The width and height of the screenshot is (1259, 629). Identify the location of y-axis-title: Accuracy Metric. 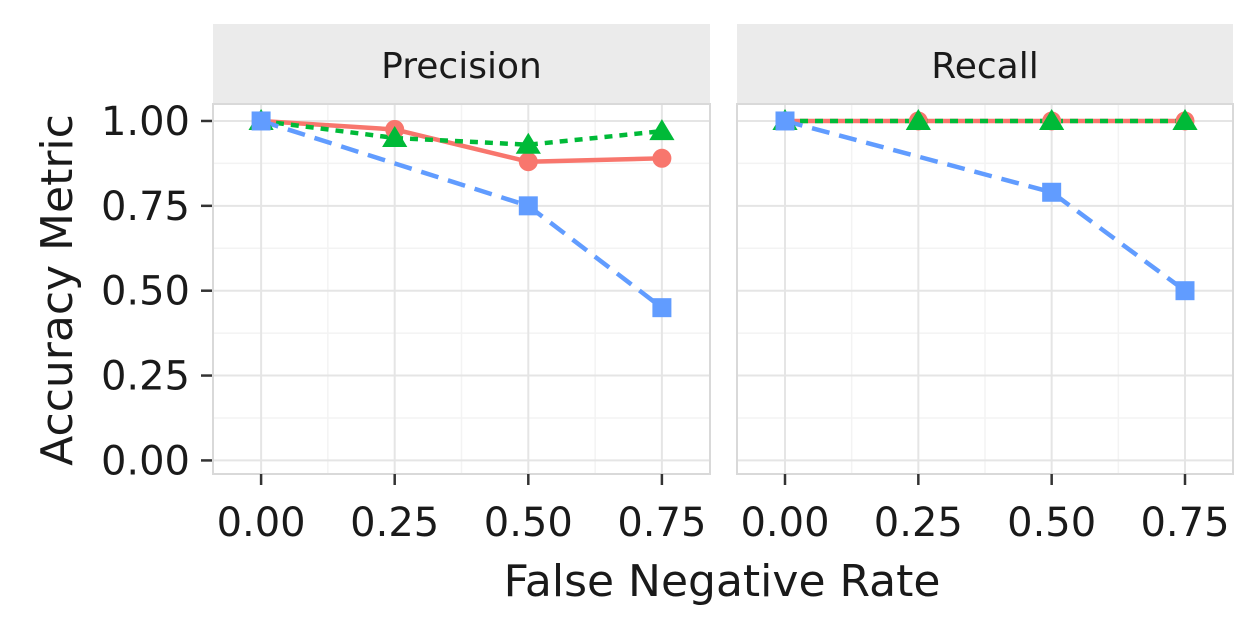
(57, 290).